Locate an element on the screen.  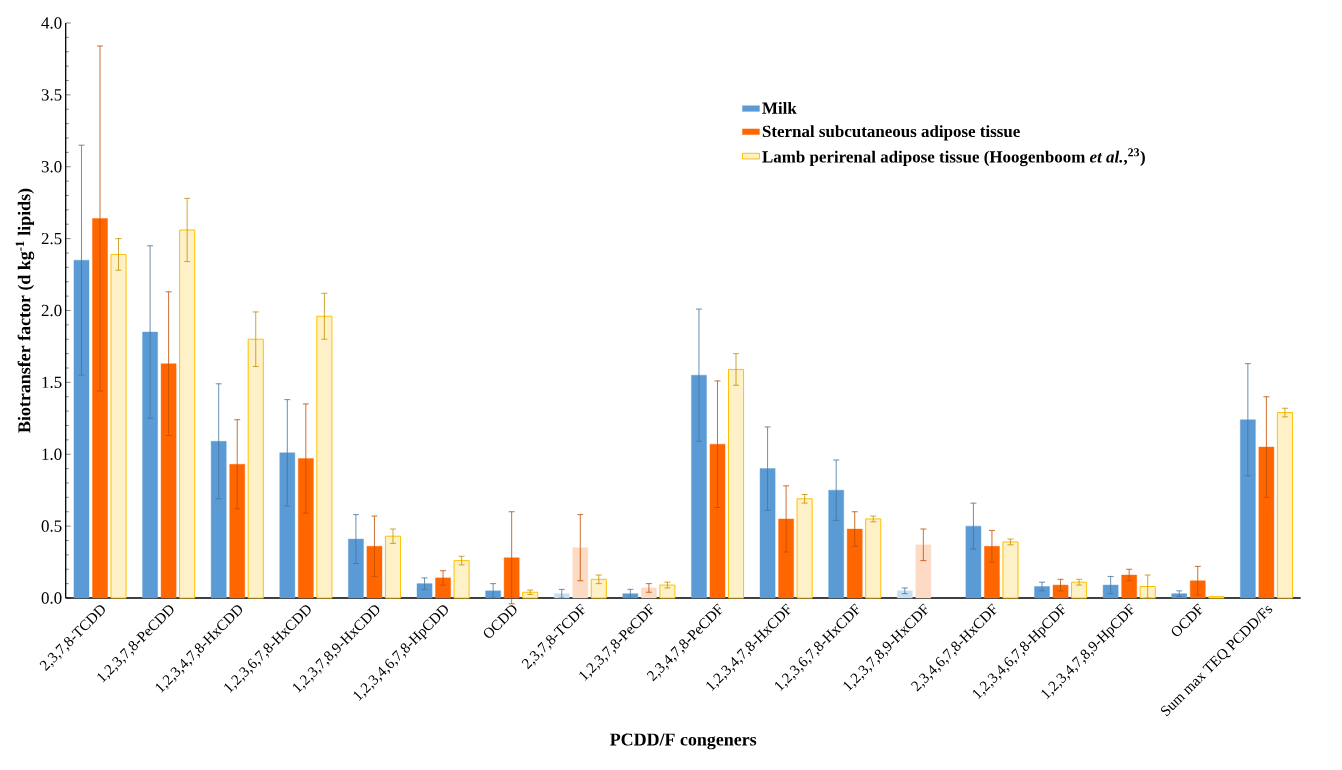
y-tick-label: 0.5 is located at coordinates (51, 526).